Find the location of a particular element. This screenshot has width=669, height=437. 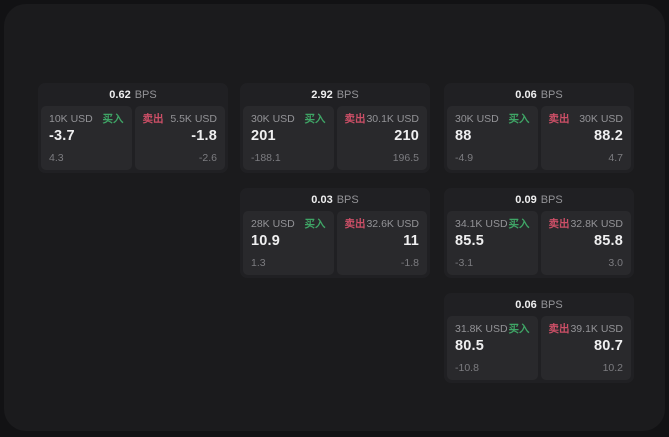

card-header: 0.62 BPS is located at coordinates (133, 94).